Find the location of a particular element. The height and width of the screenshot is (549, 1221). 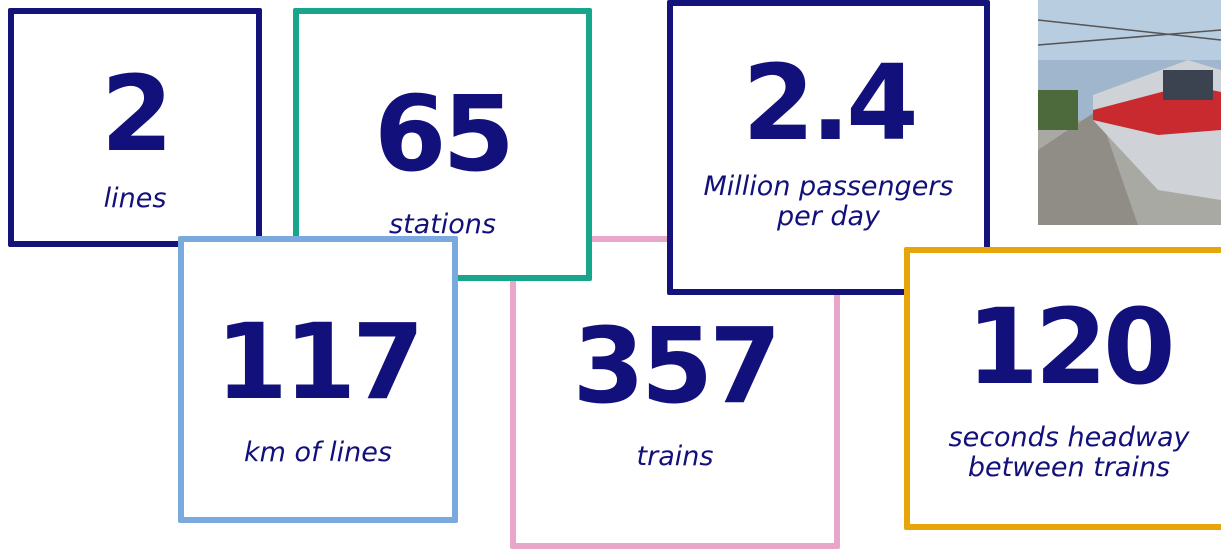

stat-label: seconds headway is located at coordinates (1069, 437).